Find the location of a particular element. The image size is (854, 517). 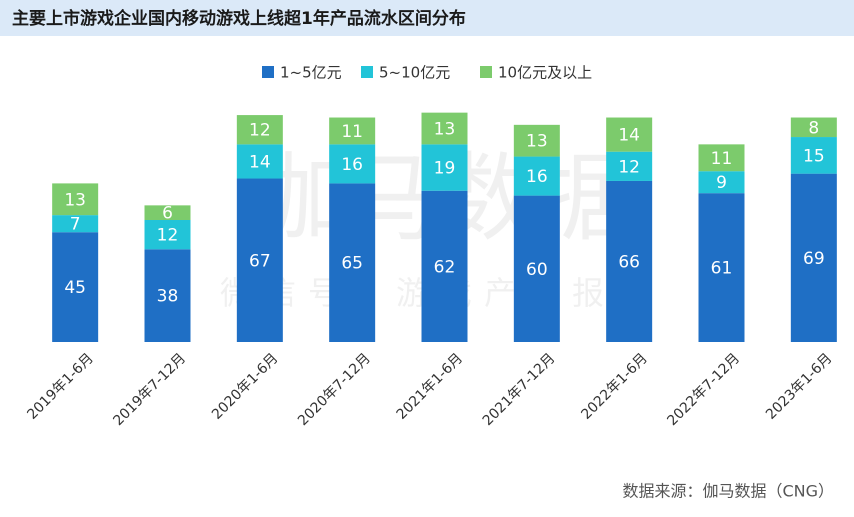

x-tick-label: 2019年7-12月 is located at coordinates (149, 389).